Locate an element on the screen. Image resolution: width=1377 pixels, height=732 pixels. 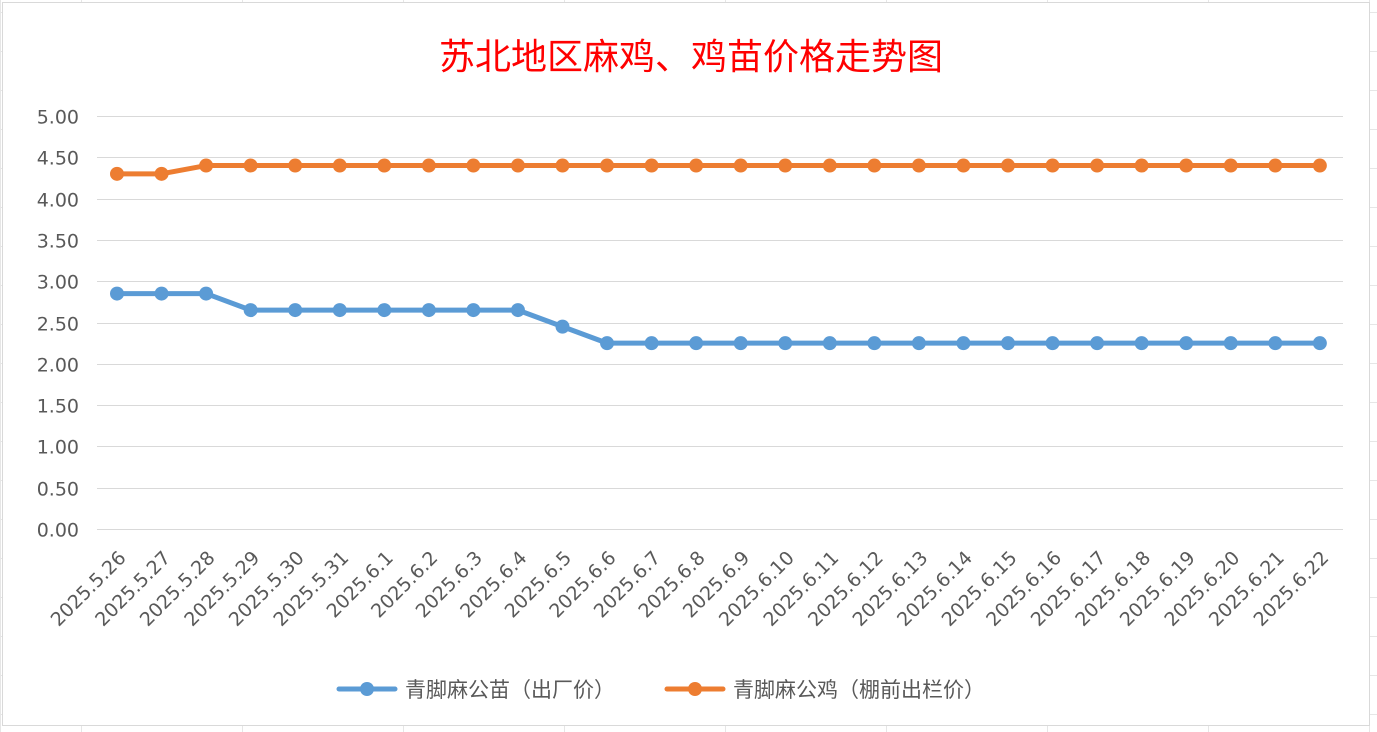
y-tick-label: 0.00 is located at coordinates (58, 531).